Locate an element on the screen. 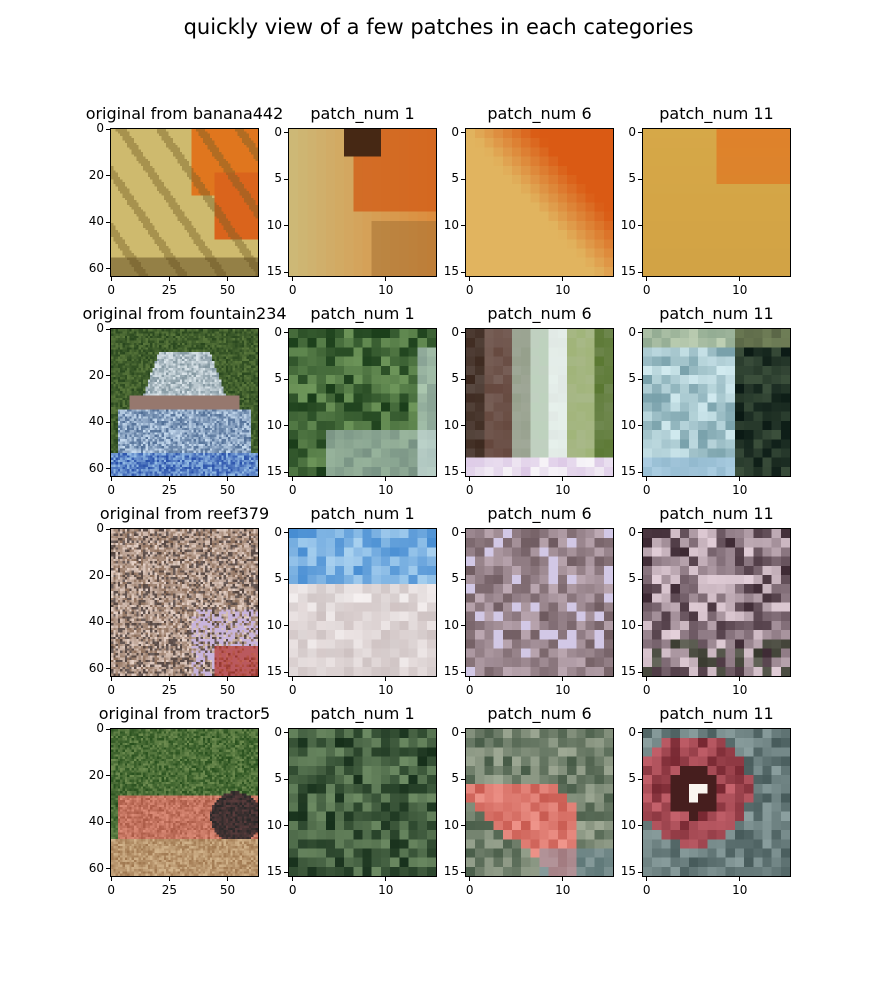 The width and height of the screenshot is (877, 994). x-tick-label: 50 is located at coordinates (227, 490).